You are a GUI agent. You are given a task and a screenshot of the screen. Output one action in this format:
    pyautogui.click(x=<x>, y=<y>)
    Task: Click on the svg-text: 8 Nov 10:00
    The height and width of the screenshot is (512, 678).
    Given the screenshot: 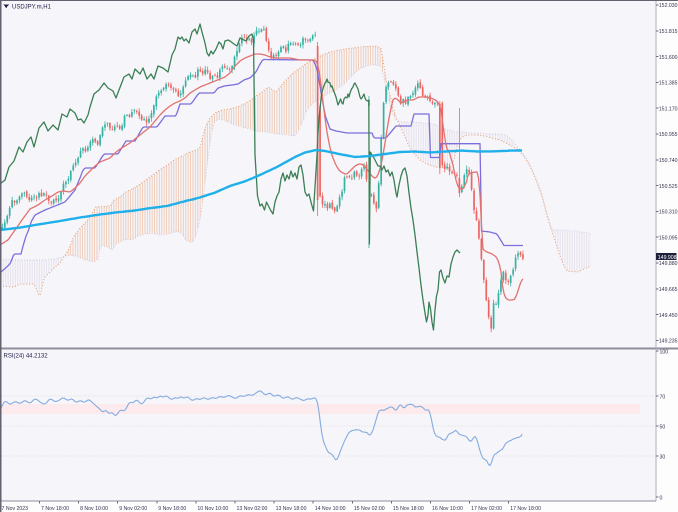 What is the action you would take?
    pyautogui.click(x=94, y=509)
    